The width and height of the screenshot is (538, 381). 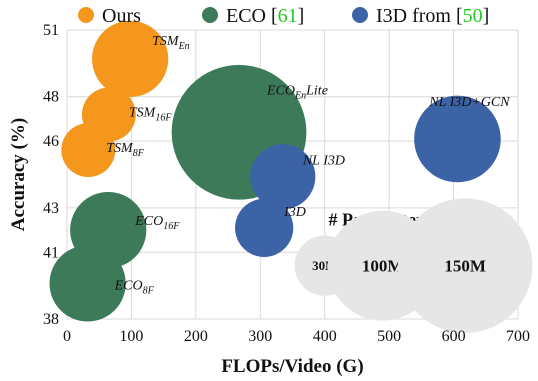 What do you see at coordinates (150, 114) in the screenshot?
I see `point-label: TSM16F` at bounding box center [150, 114].